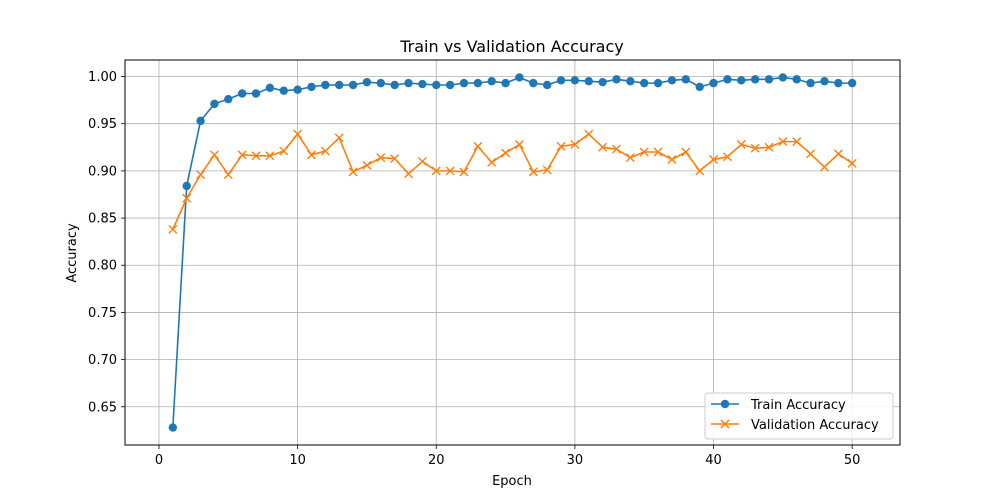  Describe the element at coordinates (102, 360) in the screenshot. I see `y-tick-label: 0.70` at that location.